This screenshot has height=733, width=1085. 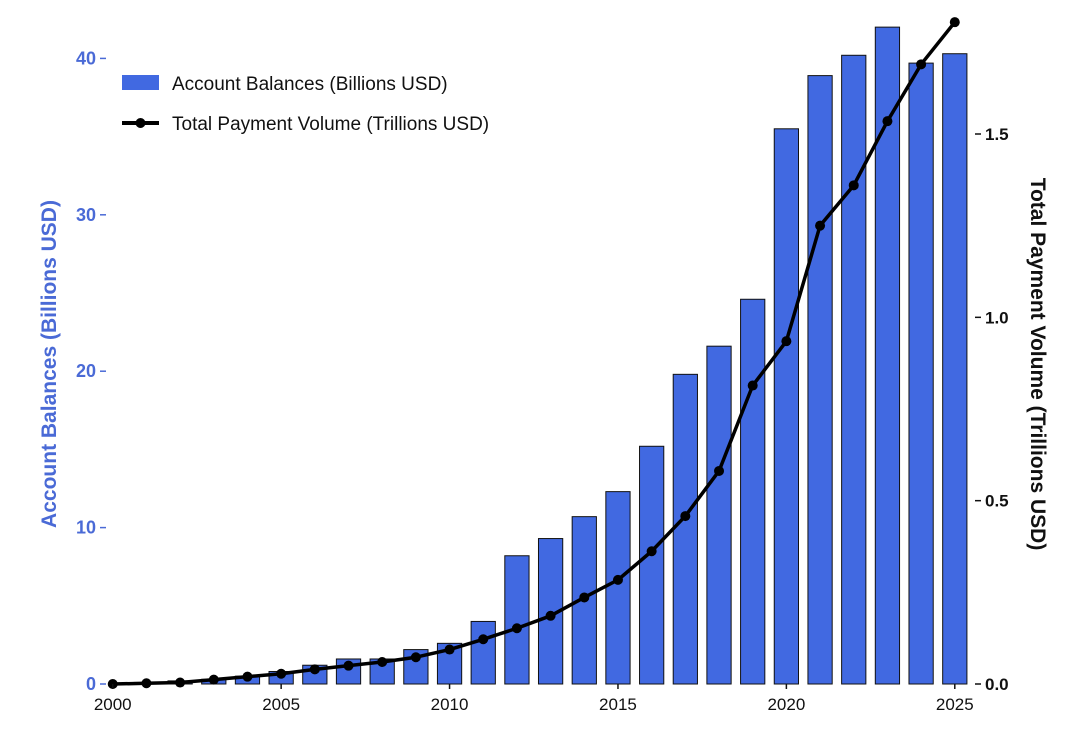 What do you see at coordinates (618, 704) in the screenshot?
I see `x-tick-label: 2015` at bounding box center [618, 704].